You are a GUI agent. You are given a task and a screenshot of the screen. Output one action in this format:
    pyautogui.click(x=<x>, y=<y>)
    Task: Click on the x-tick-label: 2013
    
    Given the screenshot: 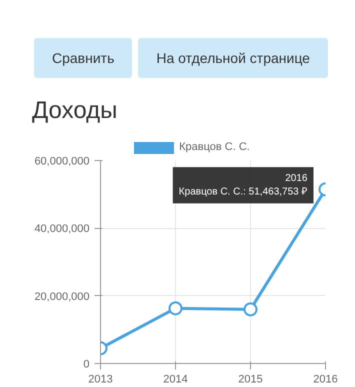 What is the action you would take?
    pyautogui.click(x=100, y=380)
    